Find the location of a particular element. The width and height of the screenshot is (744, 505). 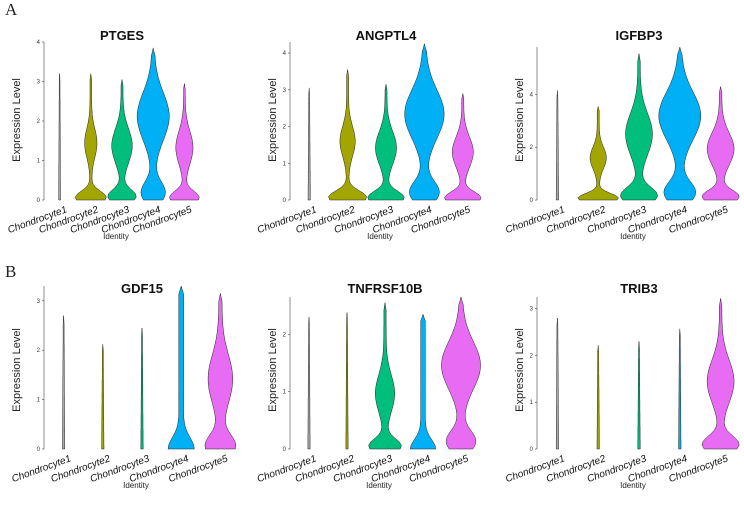

panel-label-b: B is located at coordinates (11, 271).